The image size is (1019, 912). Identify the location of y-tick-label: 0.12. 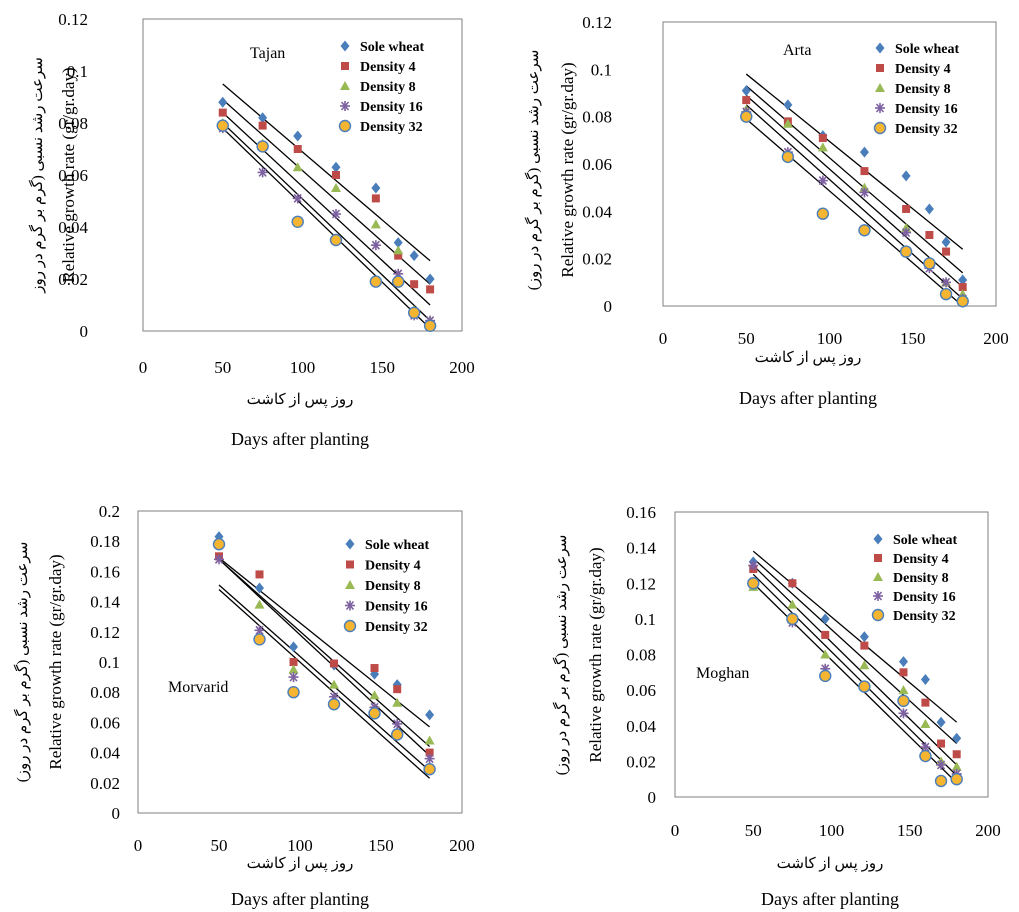
(105, 632).